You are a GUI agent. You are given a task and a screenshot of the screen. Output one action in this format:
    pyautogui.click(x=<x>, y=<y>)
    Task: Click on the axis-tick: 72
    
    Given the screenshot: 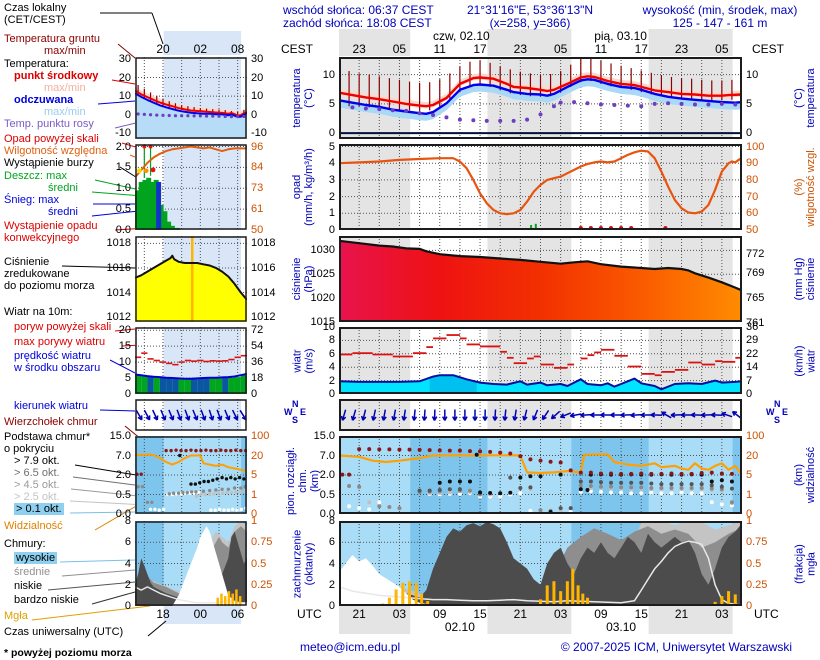 What is the action you would take?
    pyautogui.click(x=257, y=330)
    